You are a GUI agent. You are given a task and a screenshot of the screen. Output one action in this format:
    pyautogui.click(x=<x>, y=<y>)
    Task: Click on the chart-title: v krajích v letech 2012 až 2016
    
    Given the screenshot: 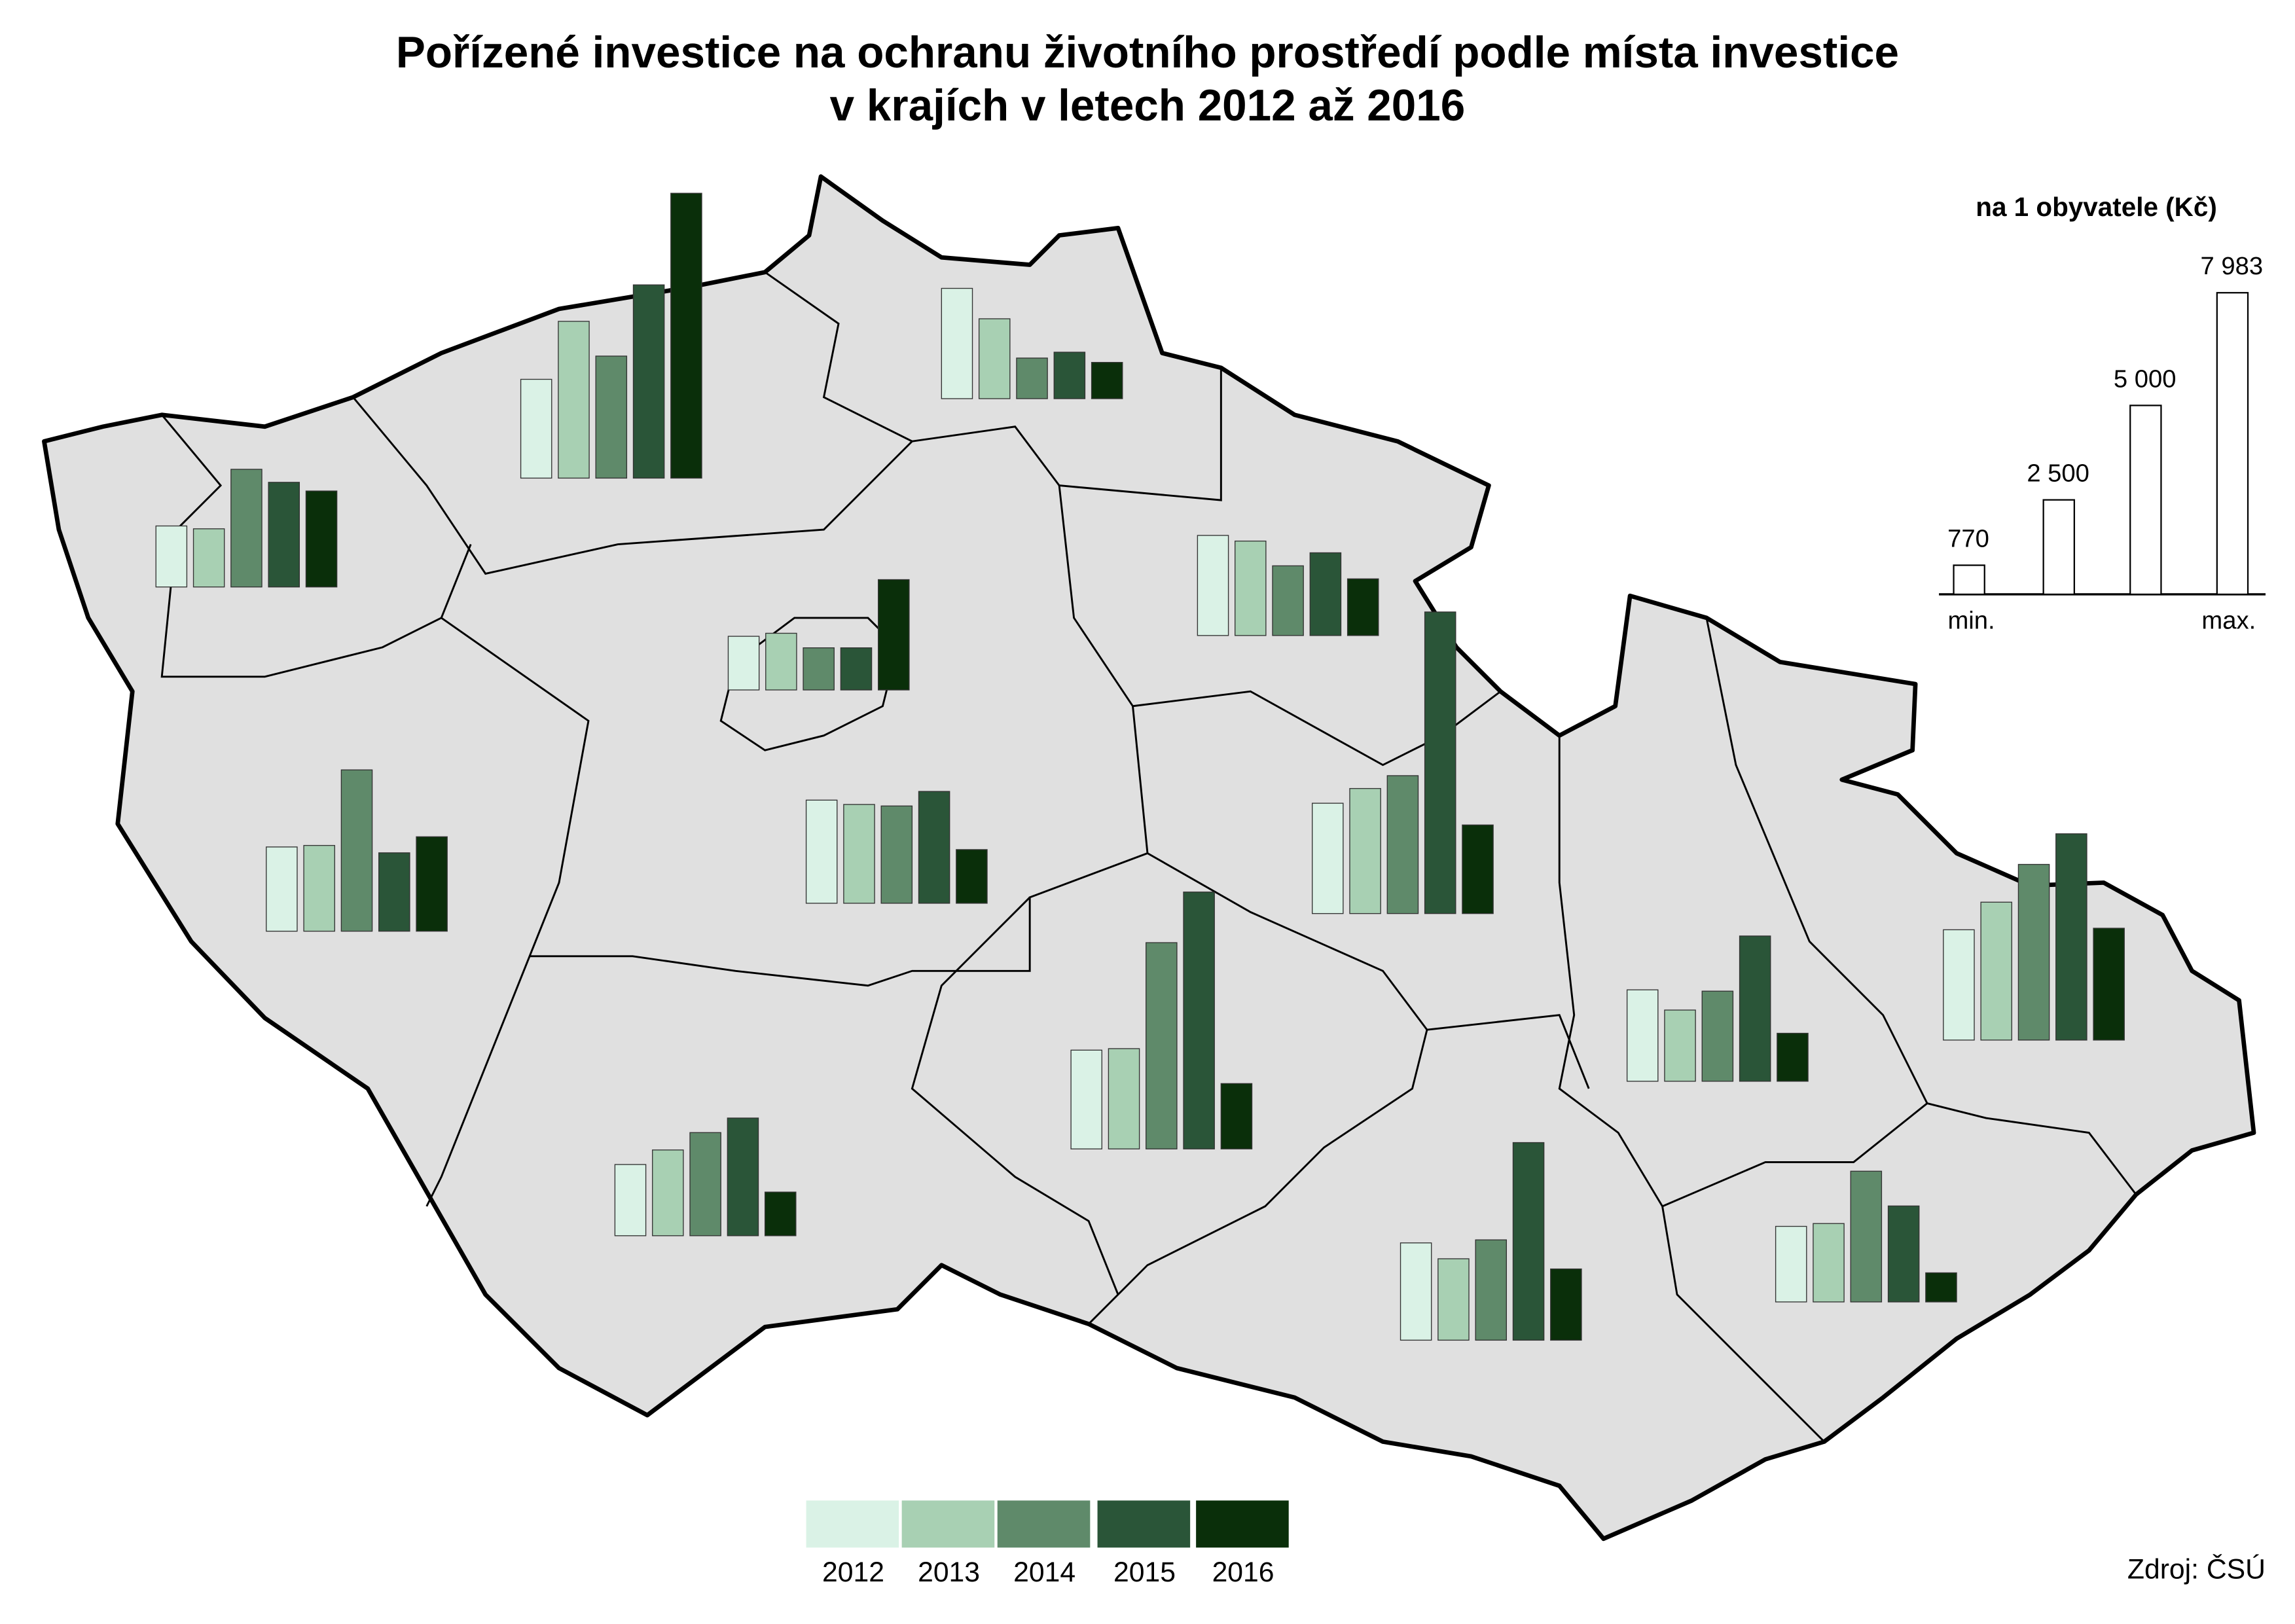 What is the action you would take?
    pyautogui.click(x=1148, y=105)
    